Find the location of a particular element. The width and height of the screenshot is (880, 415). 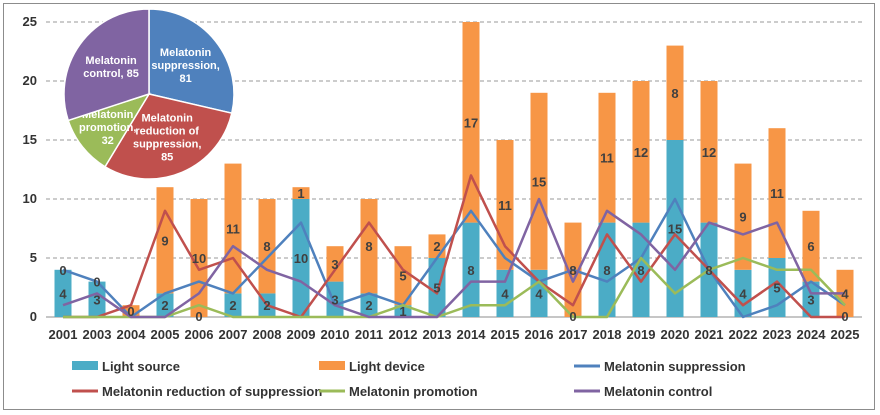

y-tick-label: 15 is located at coordinates (30, 139).